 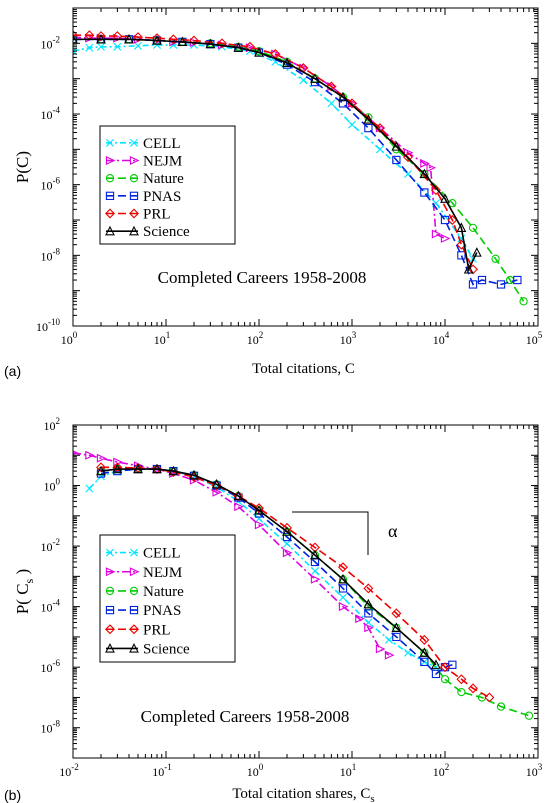 I want to click on x-tick-label: 10⁻¹, so click(x=162, y=770).